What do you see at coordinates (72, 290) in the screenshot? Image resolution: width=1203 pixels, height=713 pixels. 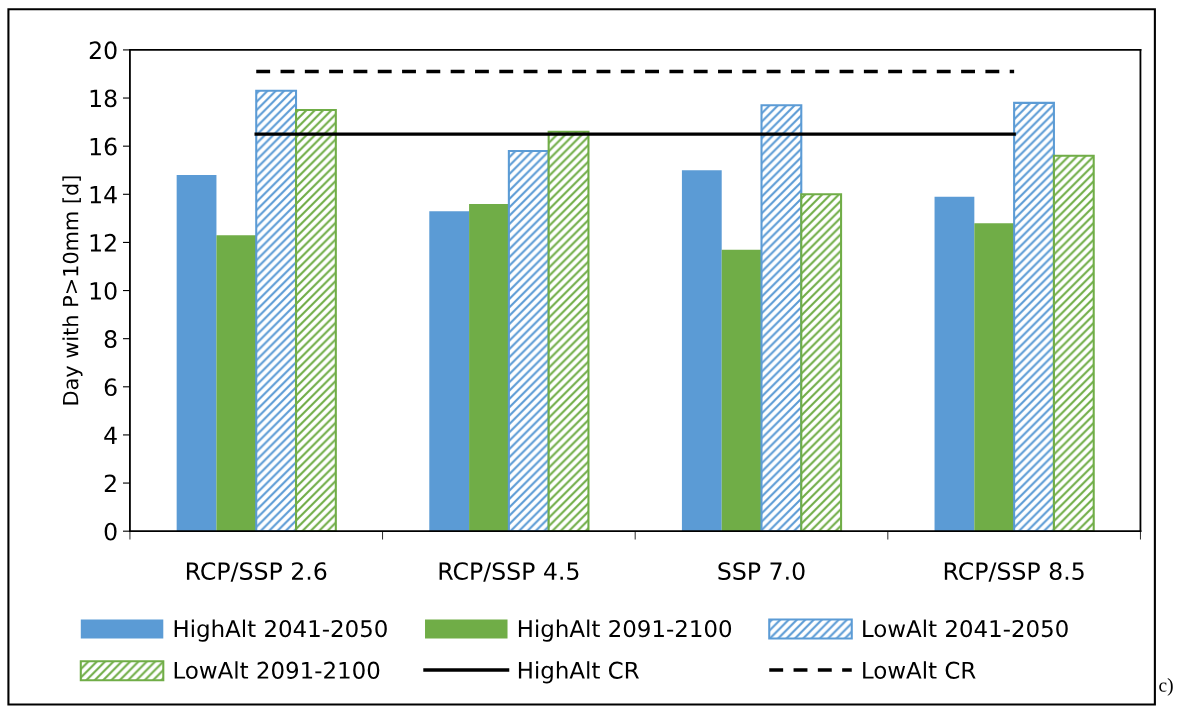 I see `y-axis-title: Day with P>10mm [d]` at bounding box center [72, 290].